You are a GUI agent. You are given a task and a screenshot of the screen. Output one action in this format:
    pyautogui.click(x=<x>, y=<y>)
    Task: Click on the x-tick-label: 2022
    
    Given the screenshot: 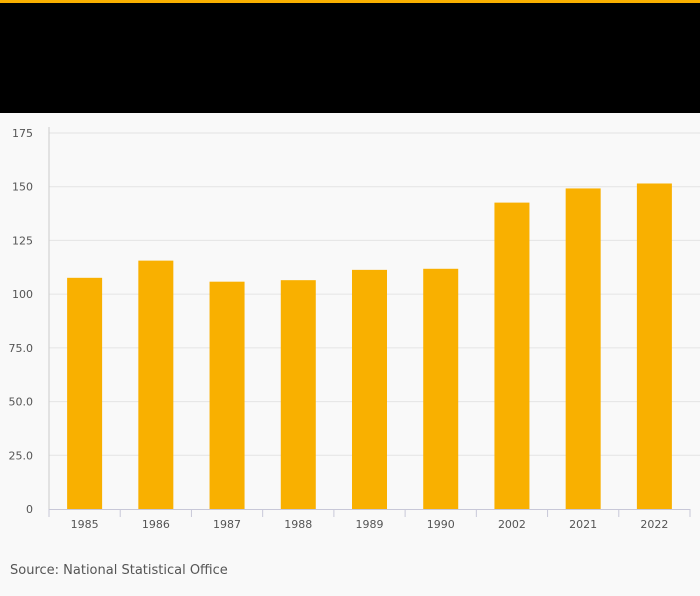 What is the action you would take?
    pyautogui.click(x=654, y=524)
    